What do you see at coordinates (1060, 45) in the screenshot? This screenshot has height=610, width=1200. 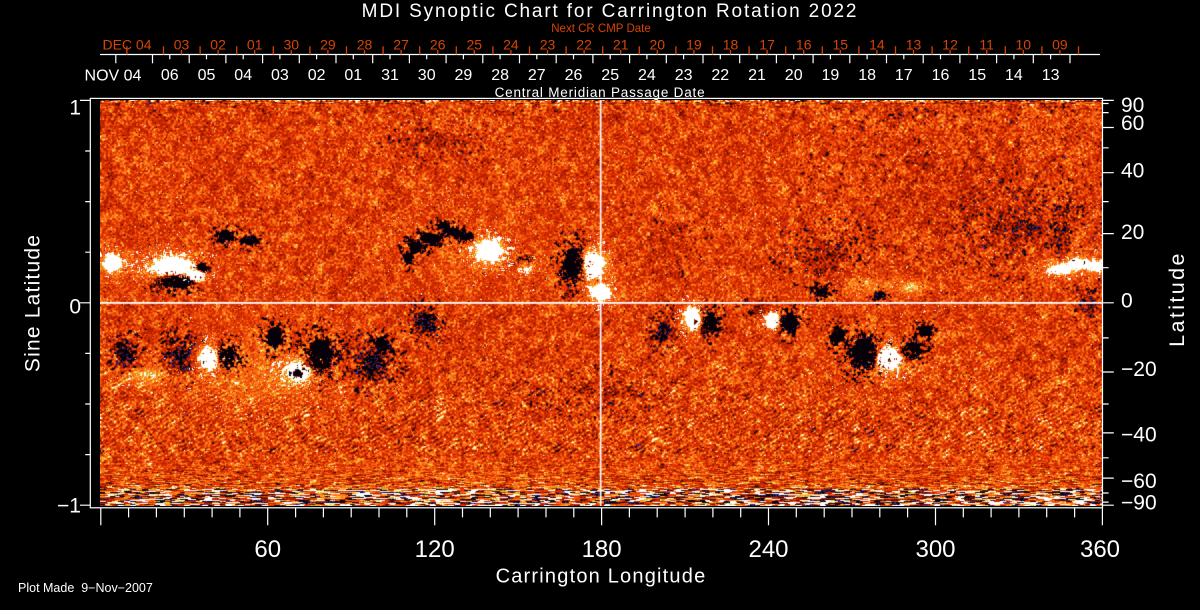 I see `svg-text: 09` at bounding box center [1060, 45].